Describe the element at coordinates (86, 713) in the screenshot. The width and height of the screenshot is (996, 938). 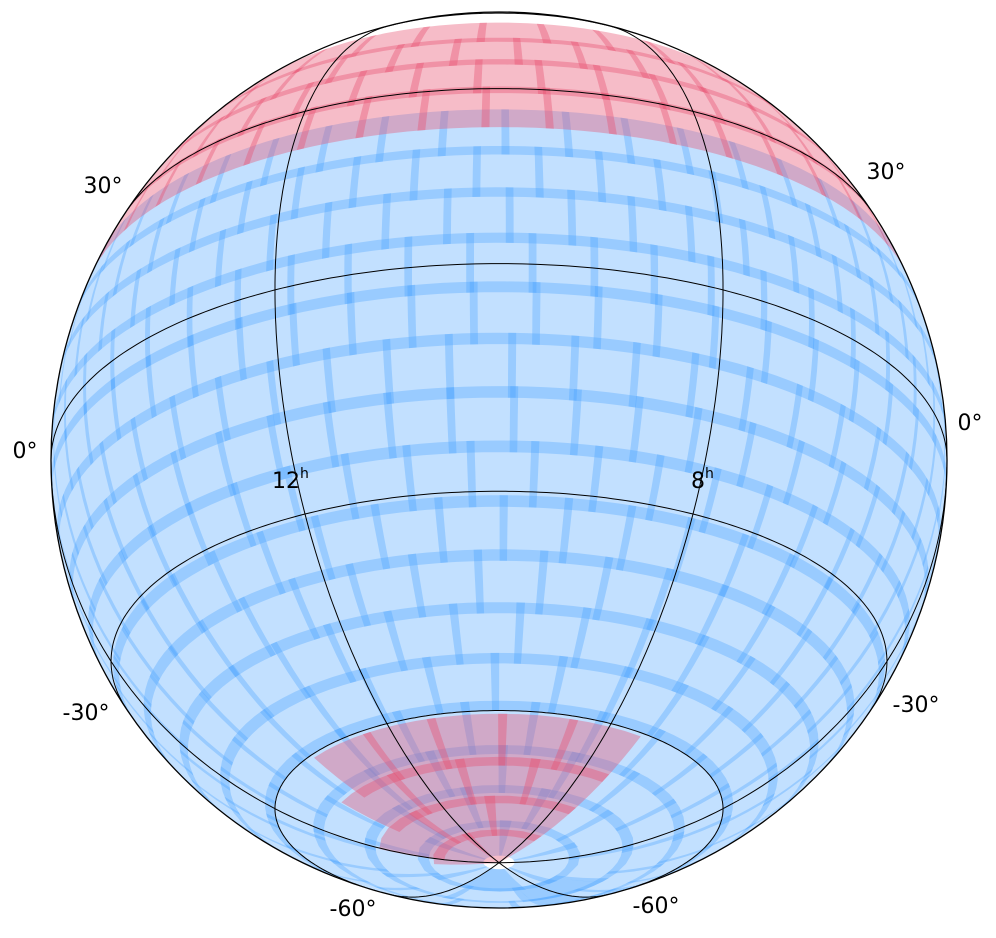
I see `lat-label: -30°` at that location.